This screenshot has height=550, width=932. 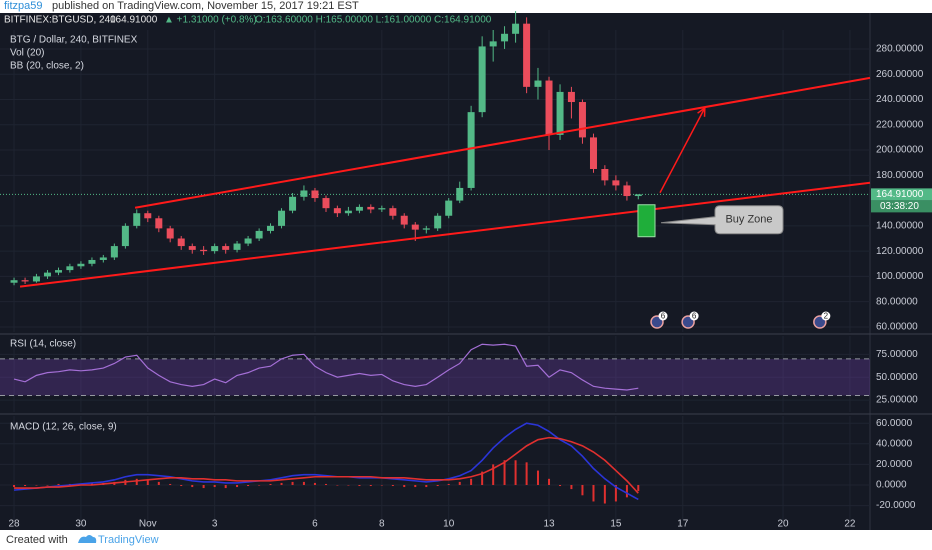 What do you see at coordinates (616, 524) in the screenshot?
I see `x-tick-label: 15` at bounding box center [616, 524].